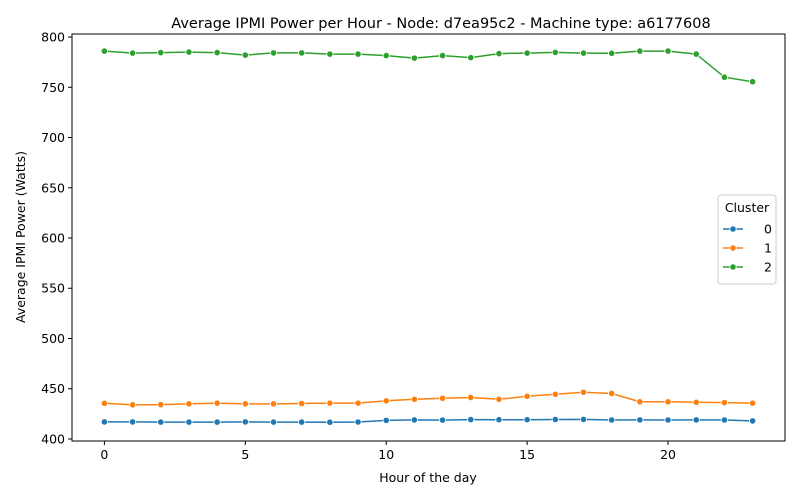  What do you see at coordinates (53, 37) in the screenshot?
I see `y-tick-label: 800` at bounding box center [53, 37].